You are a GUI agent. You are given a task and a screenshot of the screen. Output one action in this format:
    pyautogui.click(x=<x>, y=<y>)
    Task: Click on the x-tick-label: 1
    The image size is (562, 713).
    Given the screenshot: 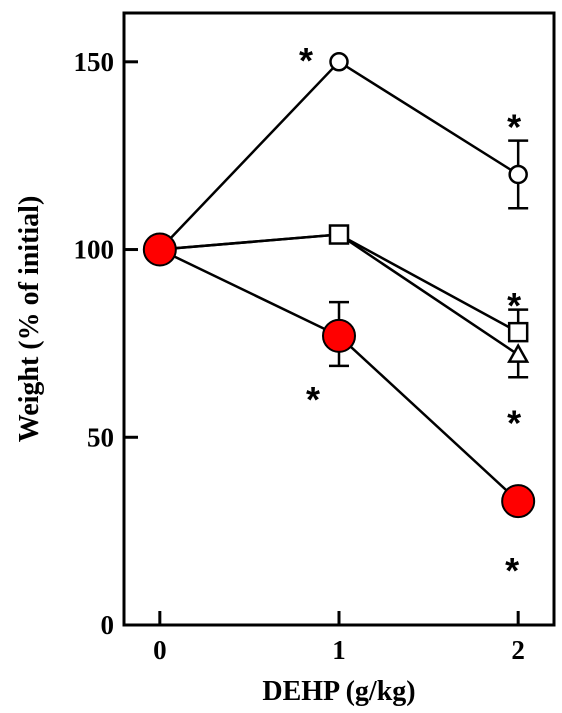 What is the action you would take?
    pyautogui.click(x=339, y=650)
    